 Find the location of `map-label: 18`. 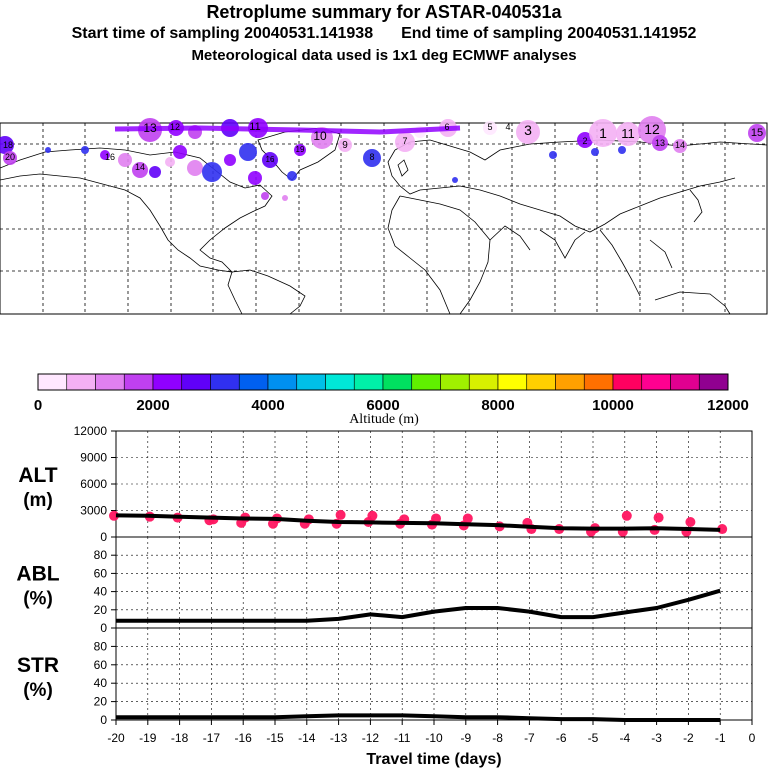

map-label: 18 is located at coordinates (8, 145).